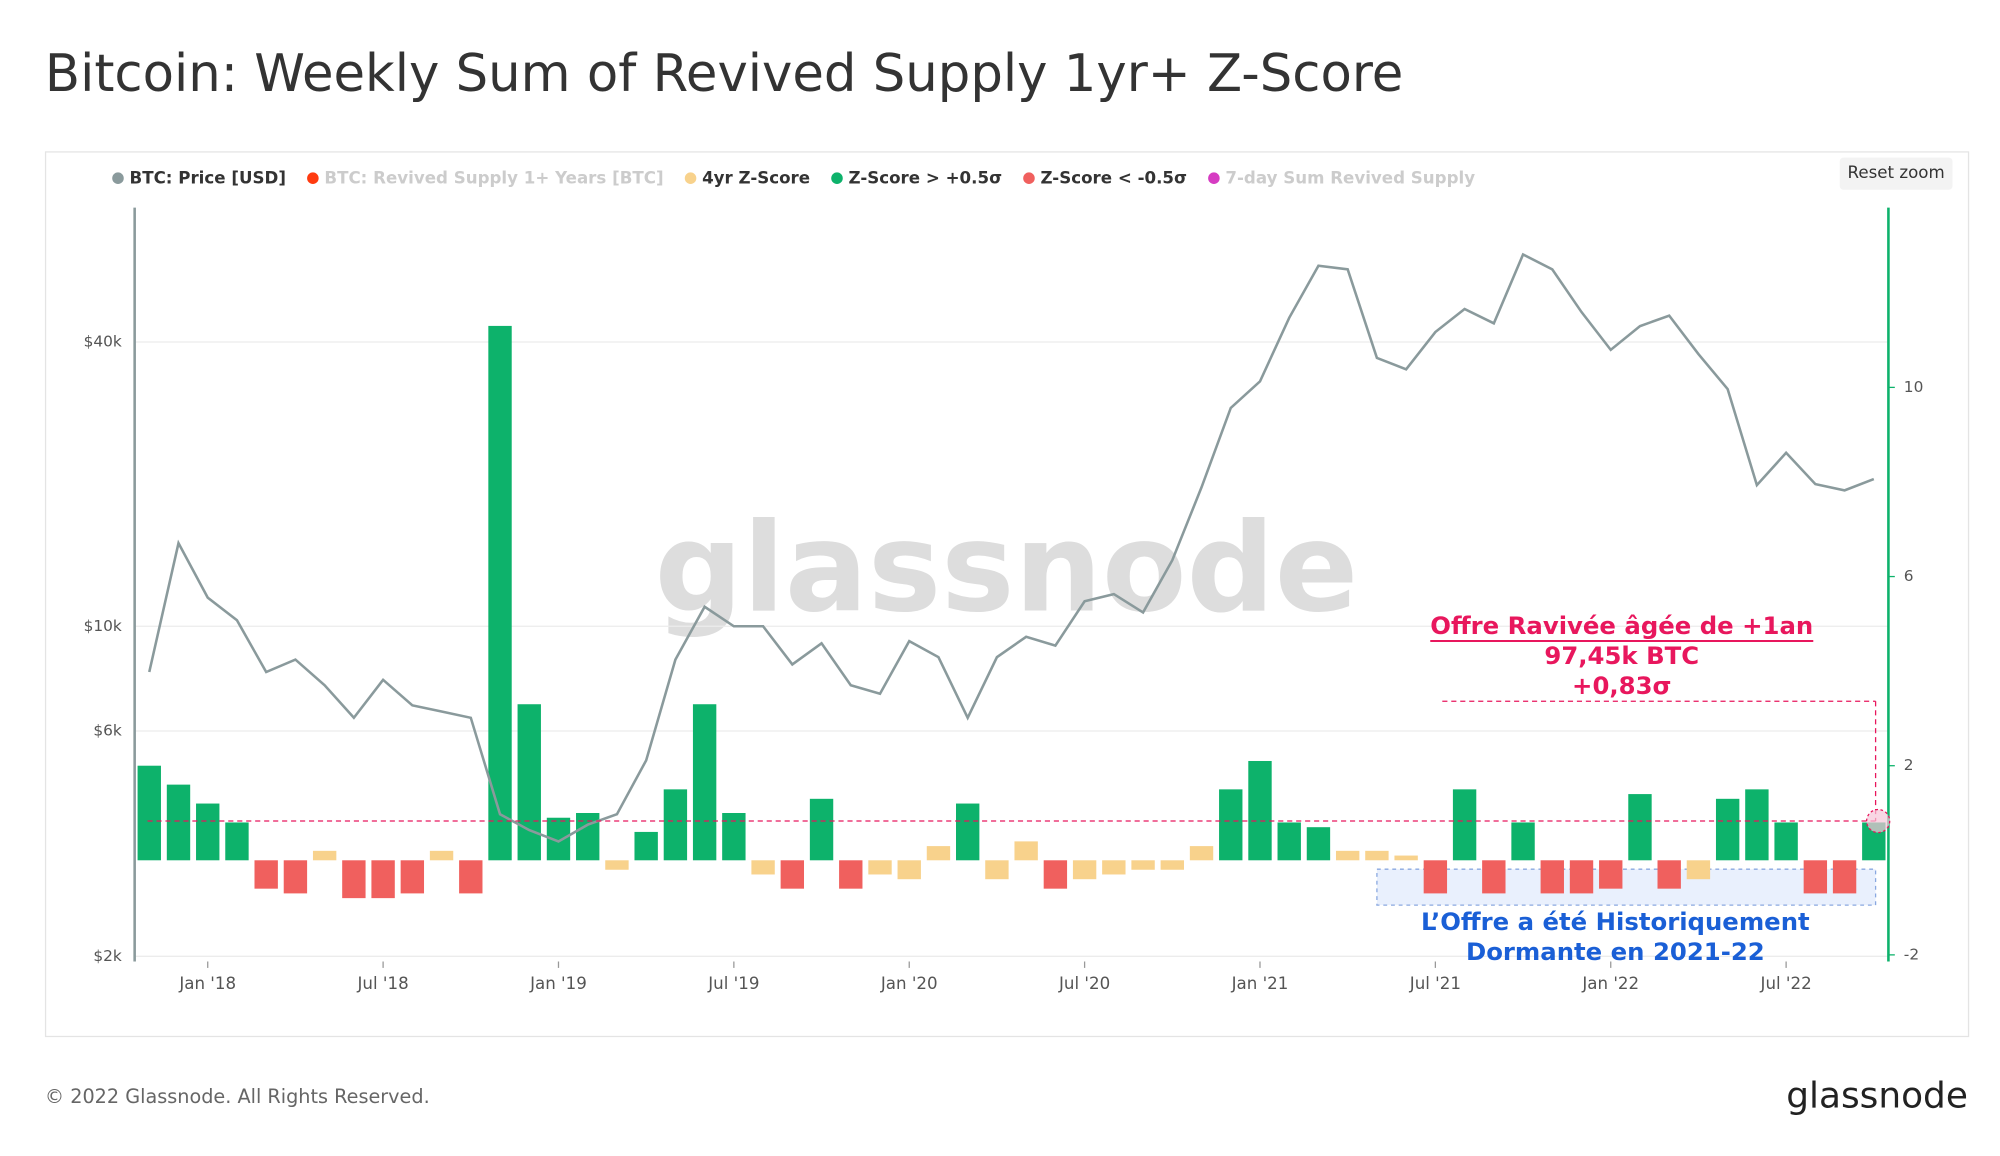  What do you see at coordinates (1786, 983) in the screenshot?
I see `x-tick-label: Jul '22` at bounding box center [1786, 983].